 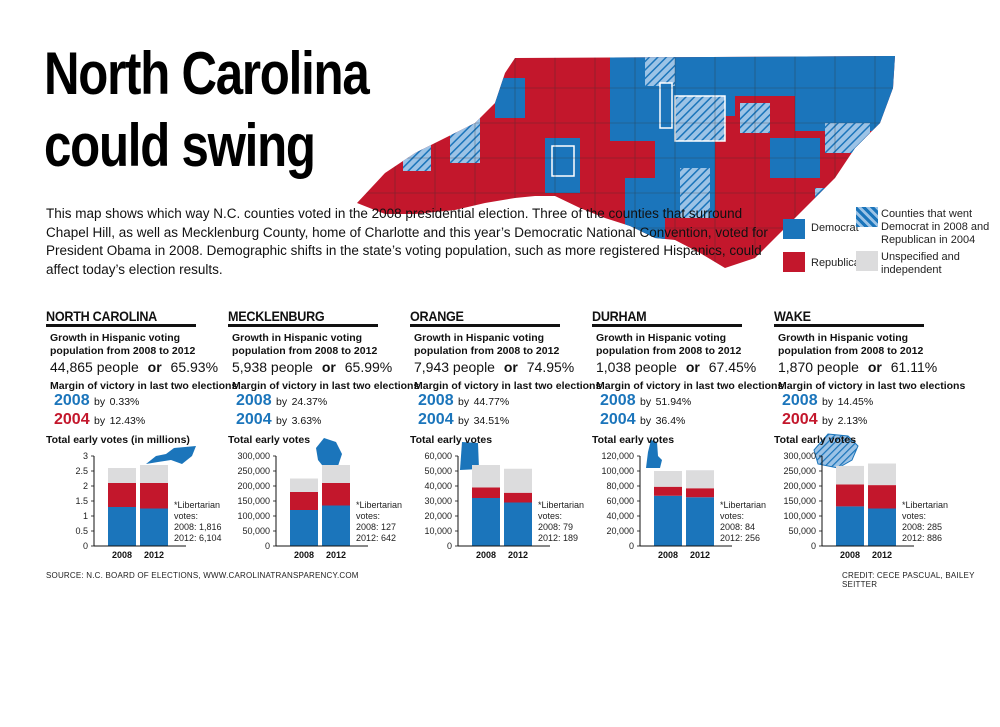 I want to click on y-tick-label: 250,000, so click(x=253, y=471).